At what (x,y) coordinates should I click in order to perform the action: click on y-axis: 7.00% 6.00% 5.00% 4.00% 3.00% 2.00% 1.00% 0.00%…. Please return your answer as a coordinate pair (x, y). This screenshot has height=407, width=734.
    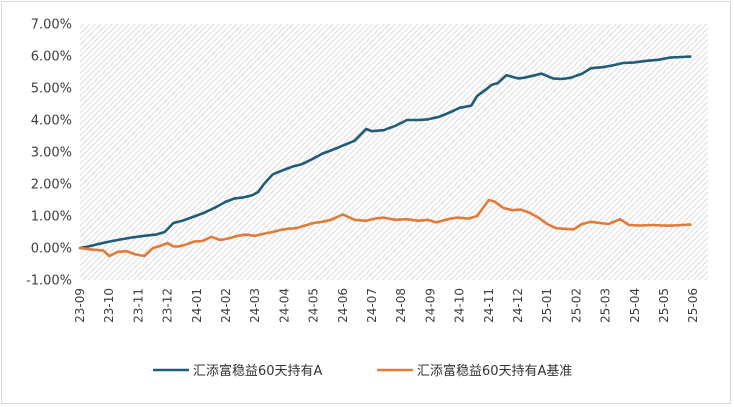
    Looking at the image, I should click on (49, 153).